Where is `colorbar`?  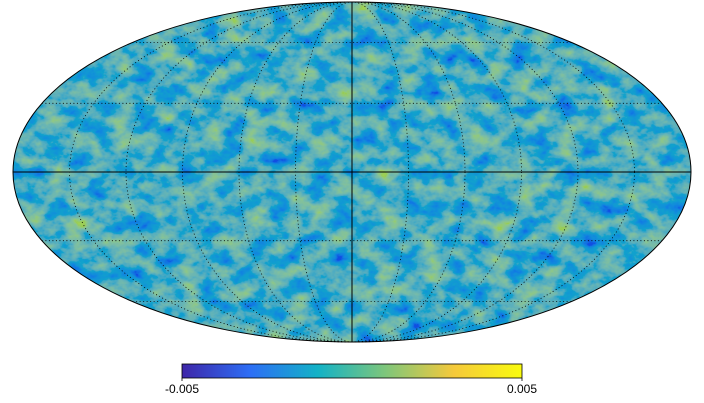
colorbar is located at coordinates (352, 371).